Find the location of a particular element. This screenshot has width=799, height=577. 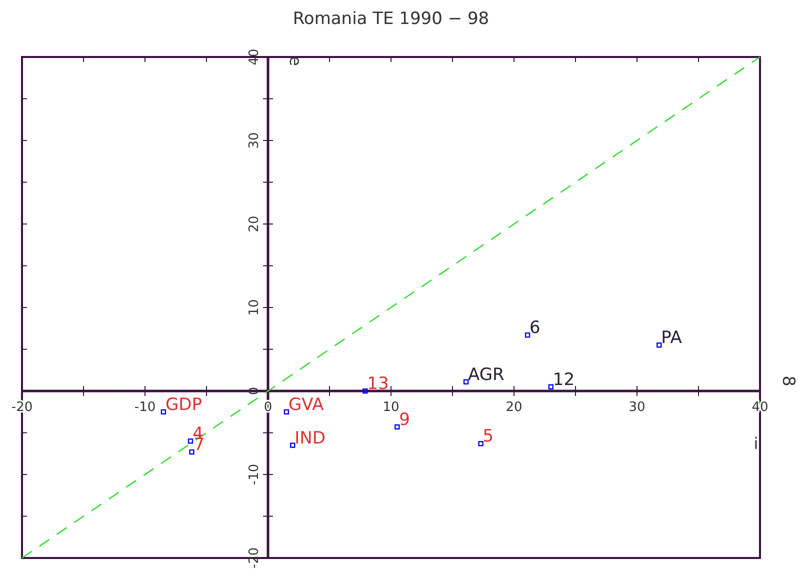

x-tick-label: 30 is located at coordinates (637, 407).